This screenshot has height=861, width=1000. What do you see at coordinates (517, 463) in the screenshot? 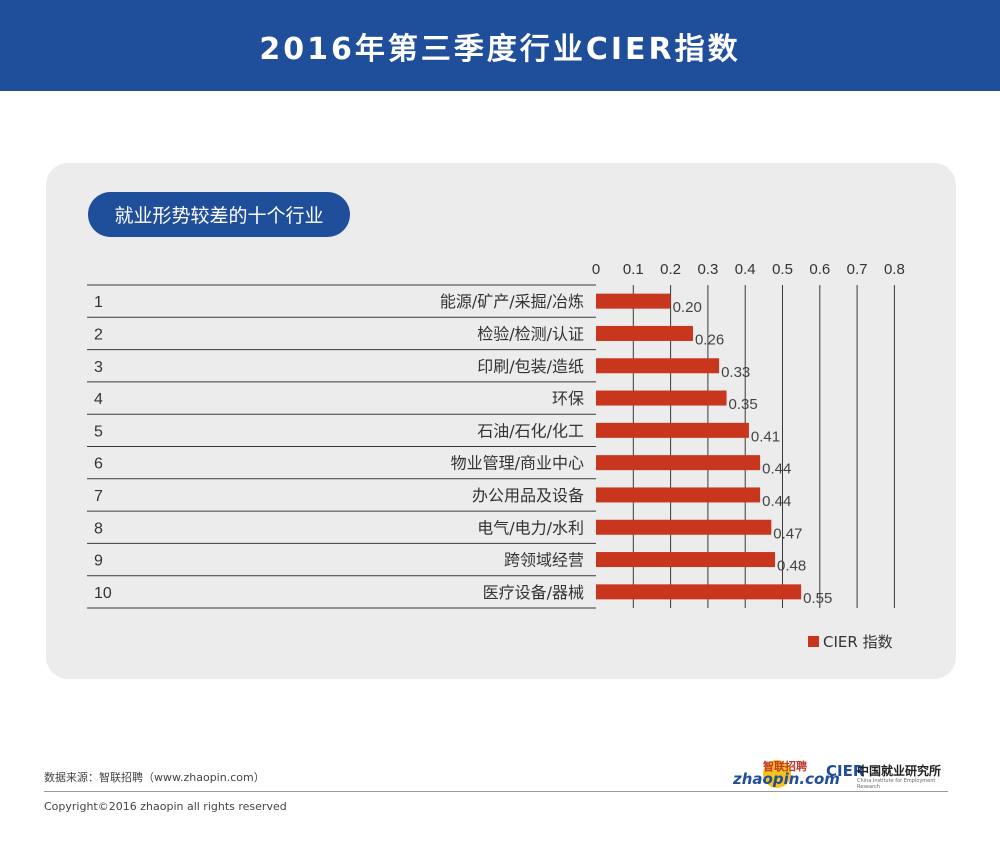
I see `category-label: 物业管理/商业中心` at bounding box center [517, 463].